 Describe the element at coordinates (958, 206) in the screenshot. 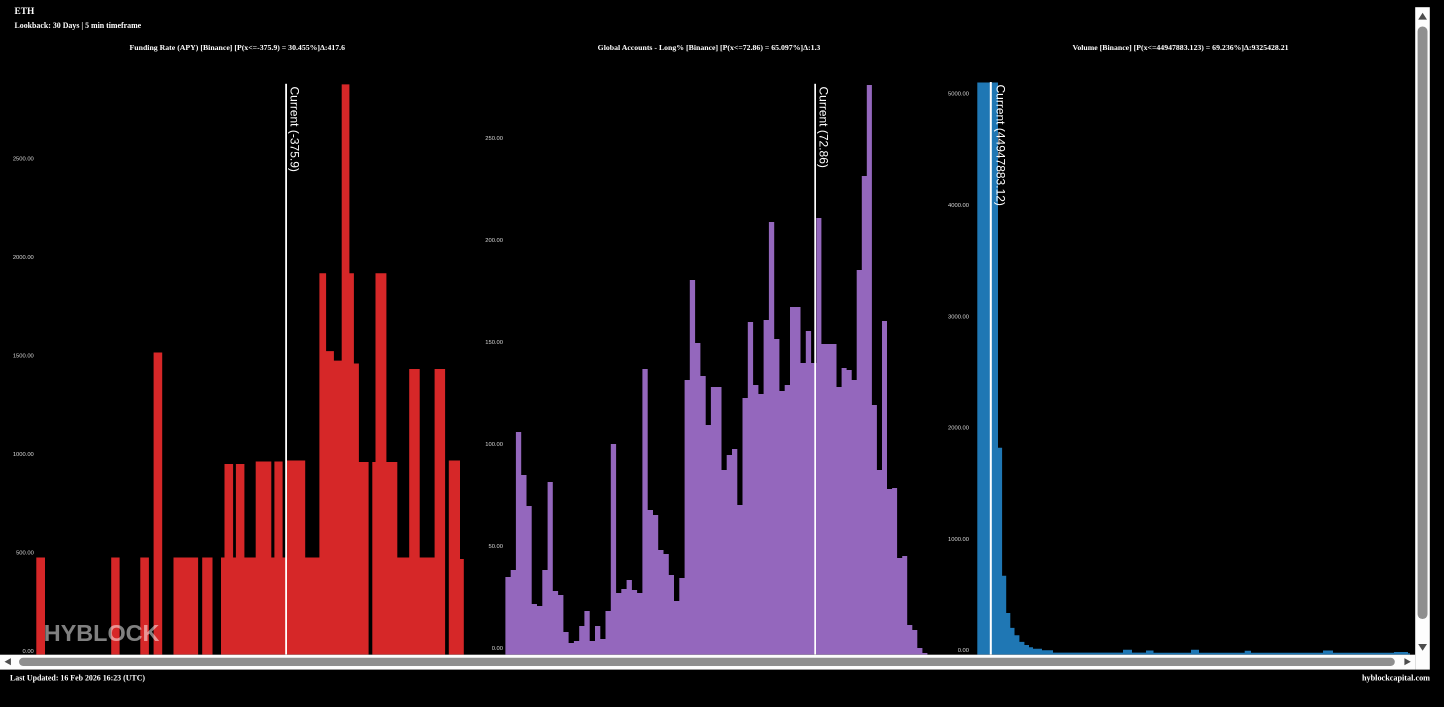

I see `svg-text: 4000.00` at that location.